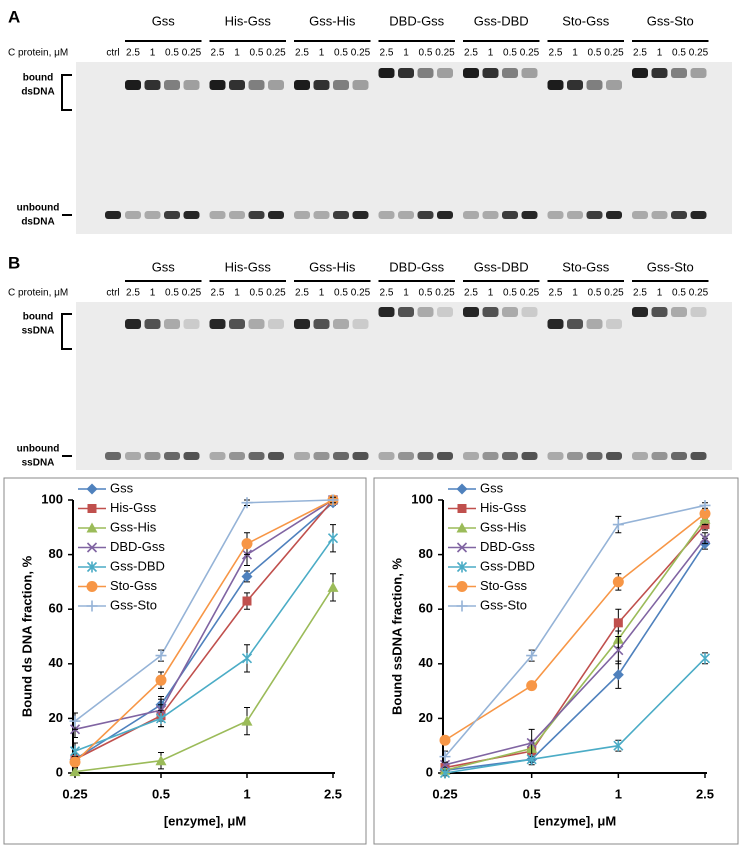 This screenshot has height=848, width=742. What do you see at coordinates (38, 331) in the screenshot?
I see `band-label: ssDNA` at bounding box center [38, 331].